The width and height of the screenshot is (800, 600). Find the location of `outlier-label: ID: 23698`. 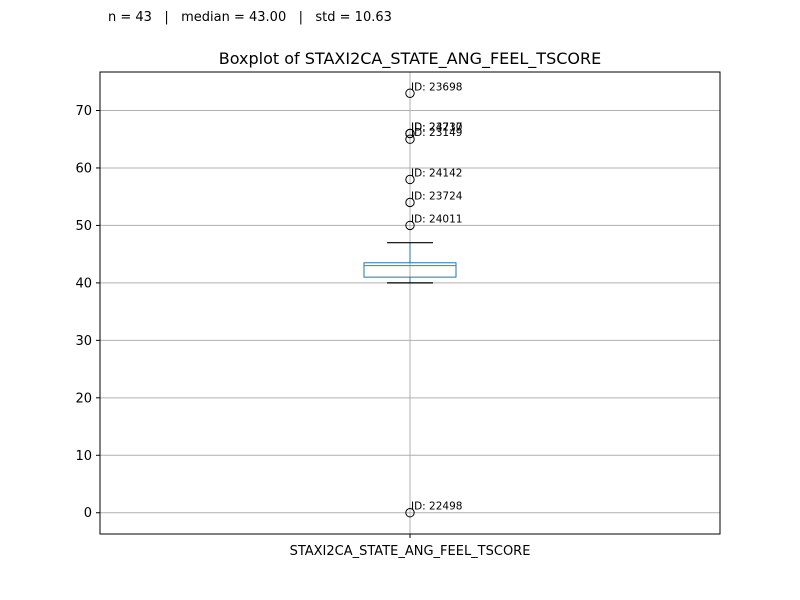

outlier-label: ID: 23698 is located at coordinates (436, 87).